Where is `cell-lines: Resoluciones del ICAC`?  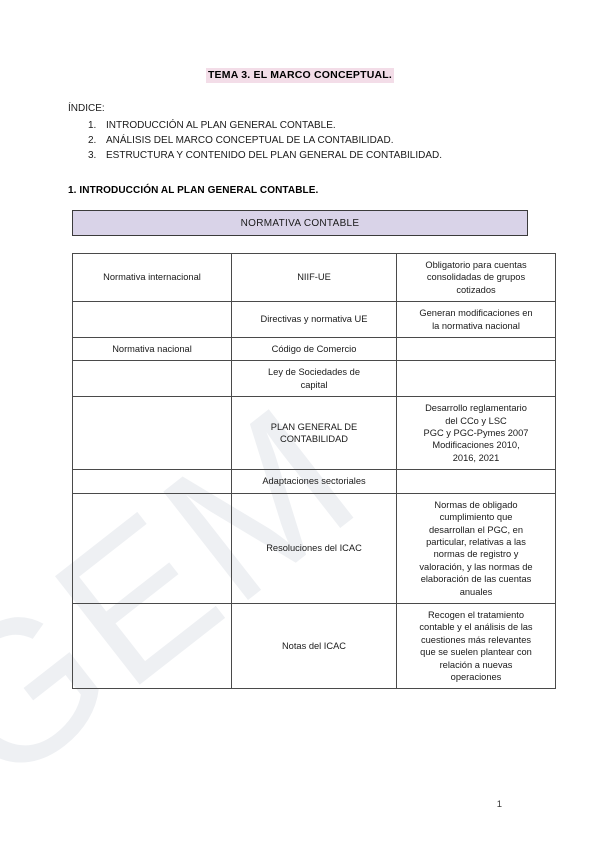 cell-lines: Resoluciones del ICAC is located at coordinates (314, 548).